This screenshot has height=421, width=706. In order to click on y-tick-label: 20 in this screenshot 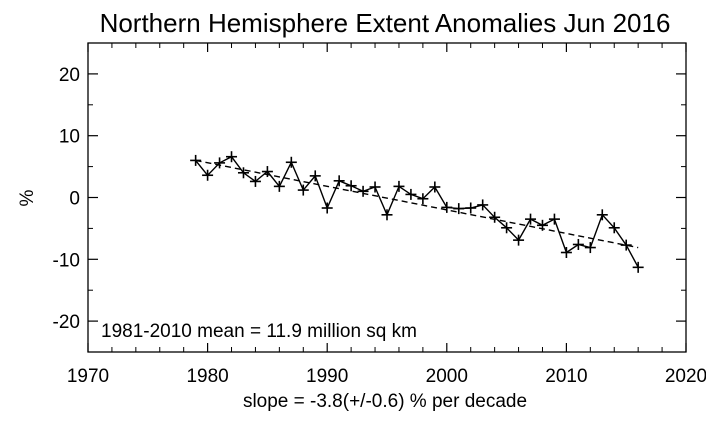, I will do `click(69, 75)`.